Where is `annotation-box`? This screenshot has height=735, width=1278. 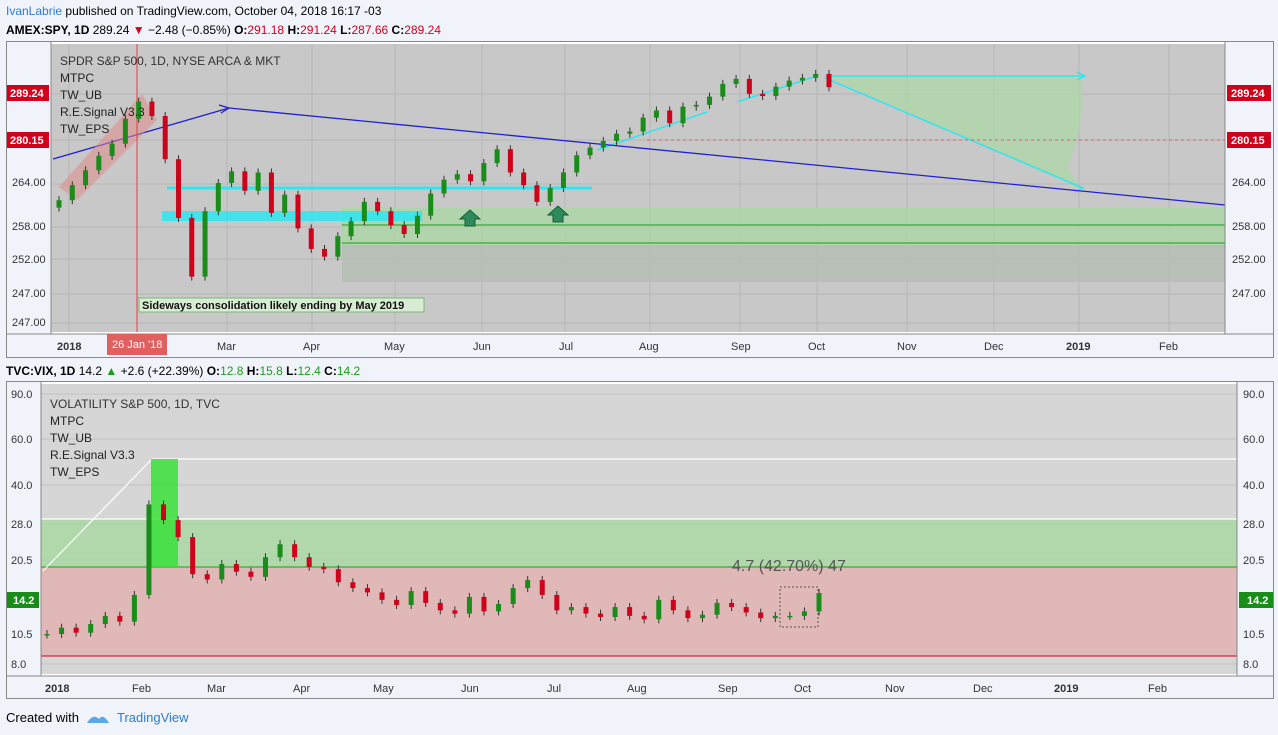 annotation-box is located at coordinates (281, 305).